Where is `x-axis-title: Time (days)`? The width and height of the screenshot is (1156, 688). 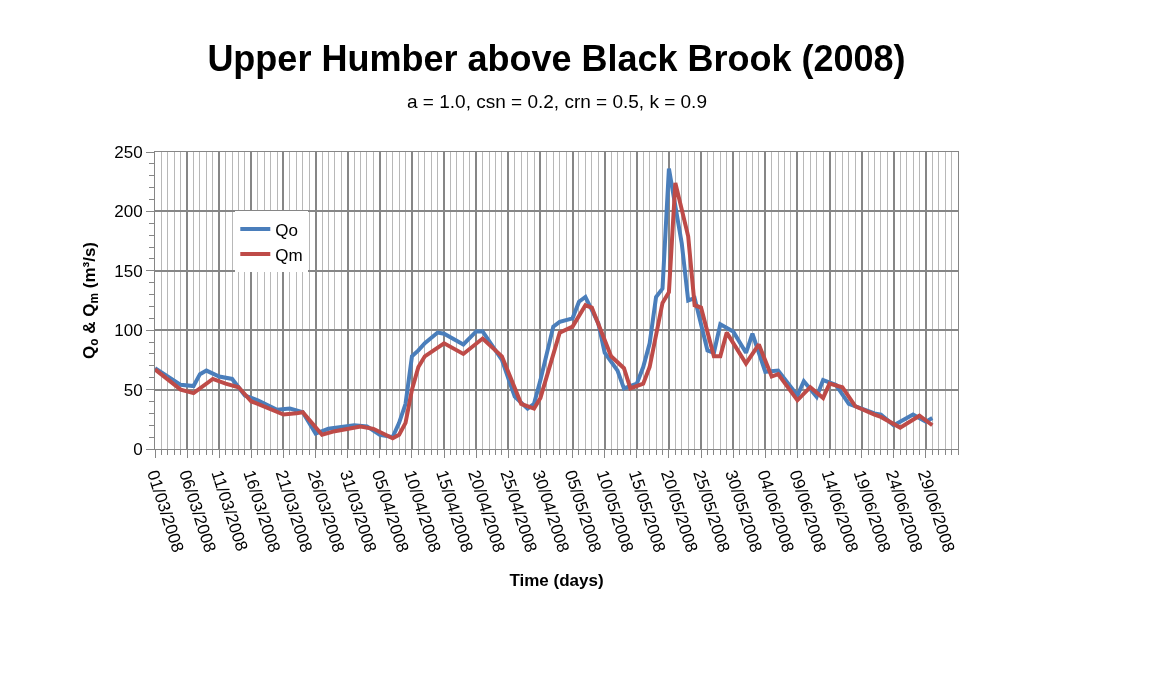 x-axis-title: Time (days) is located at coordinates (556, 581).